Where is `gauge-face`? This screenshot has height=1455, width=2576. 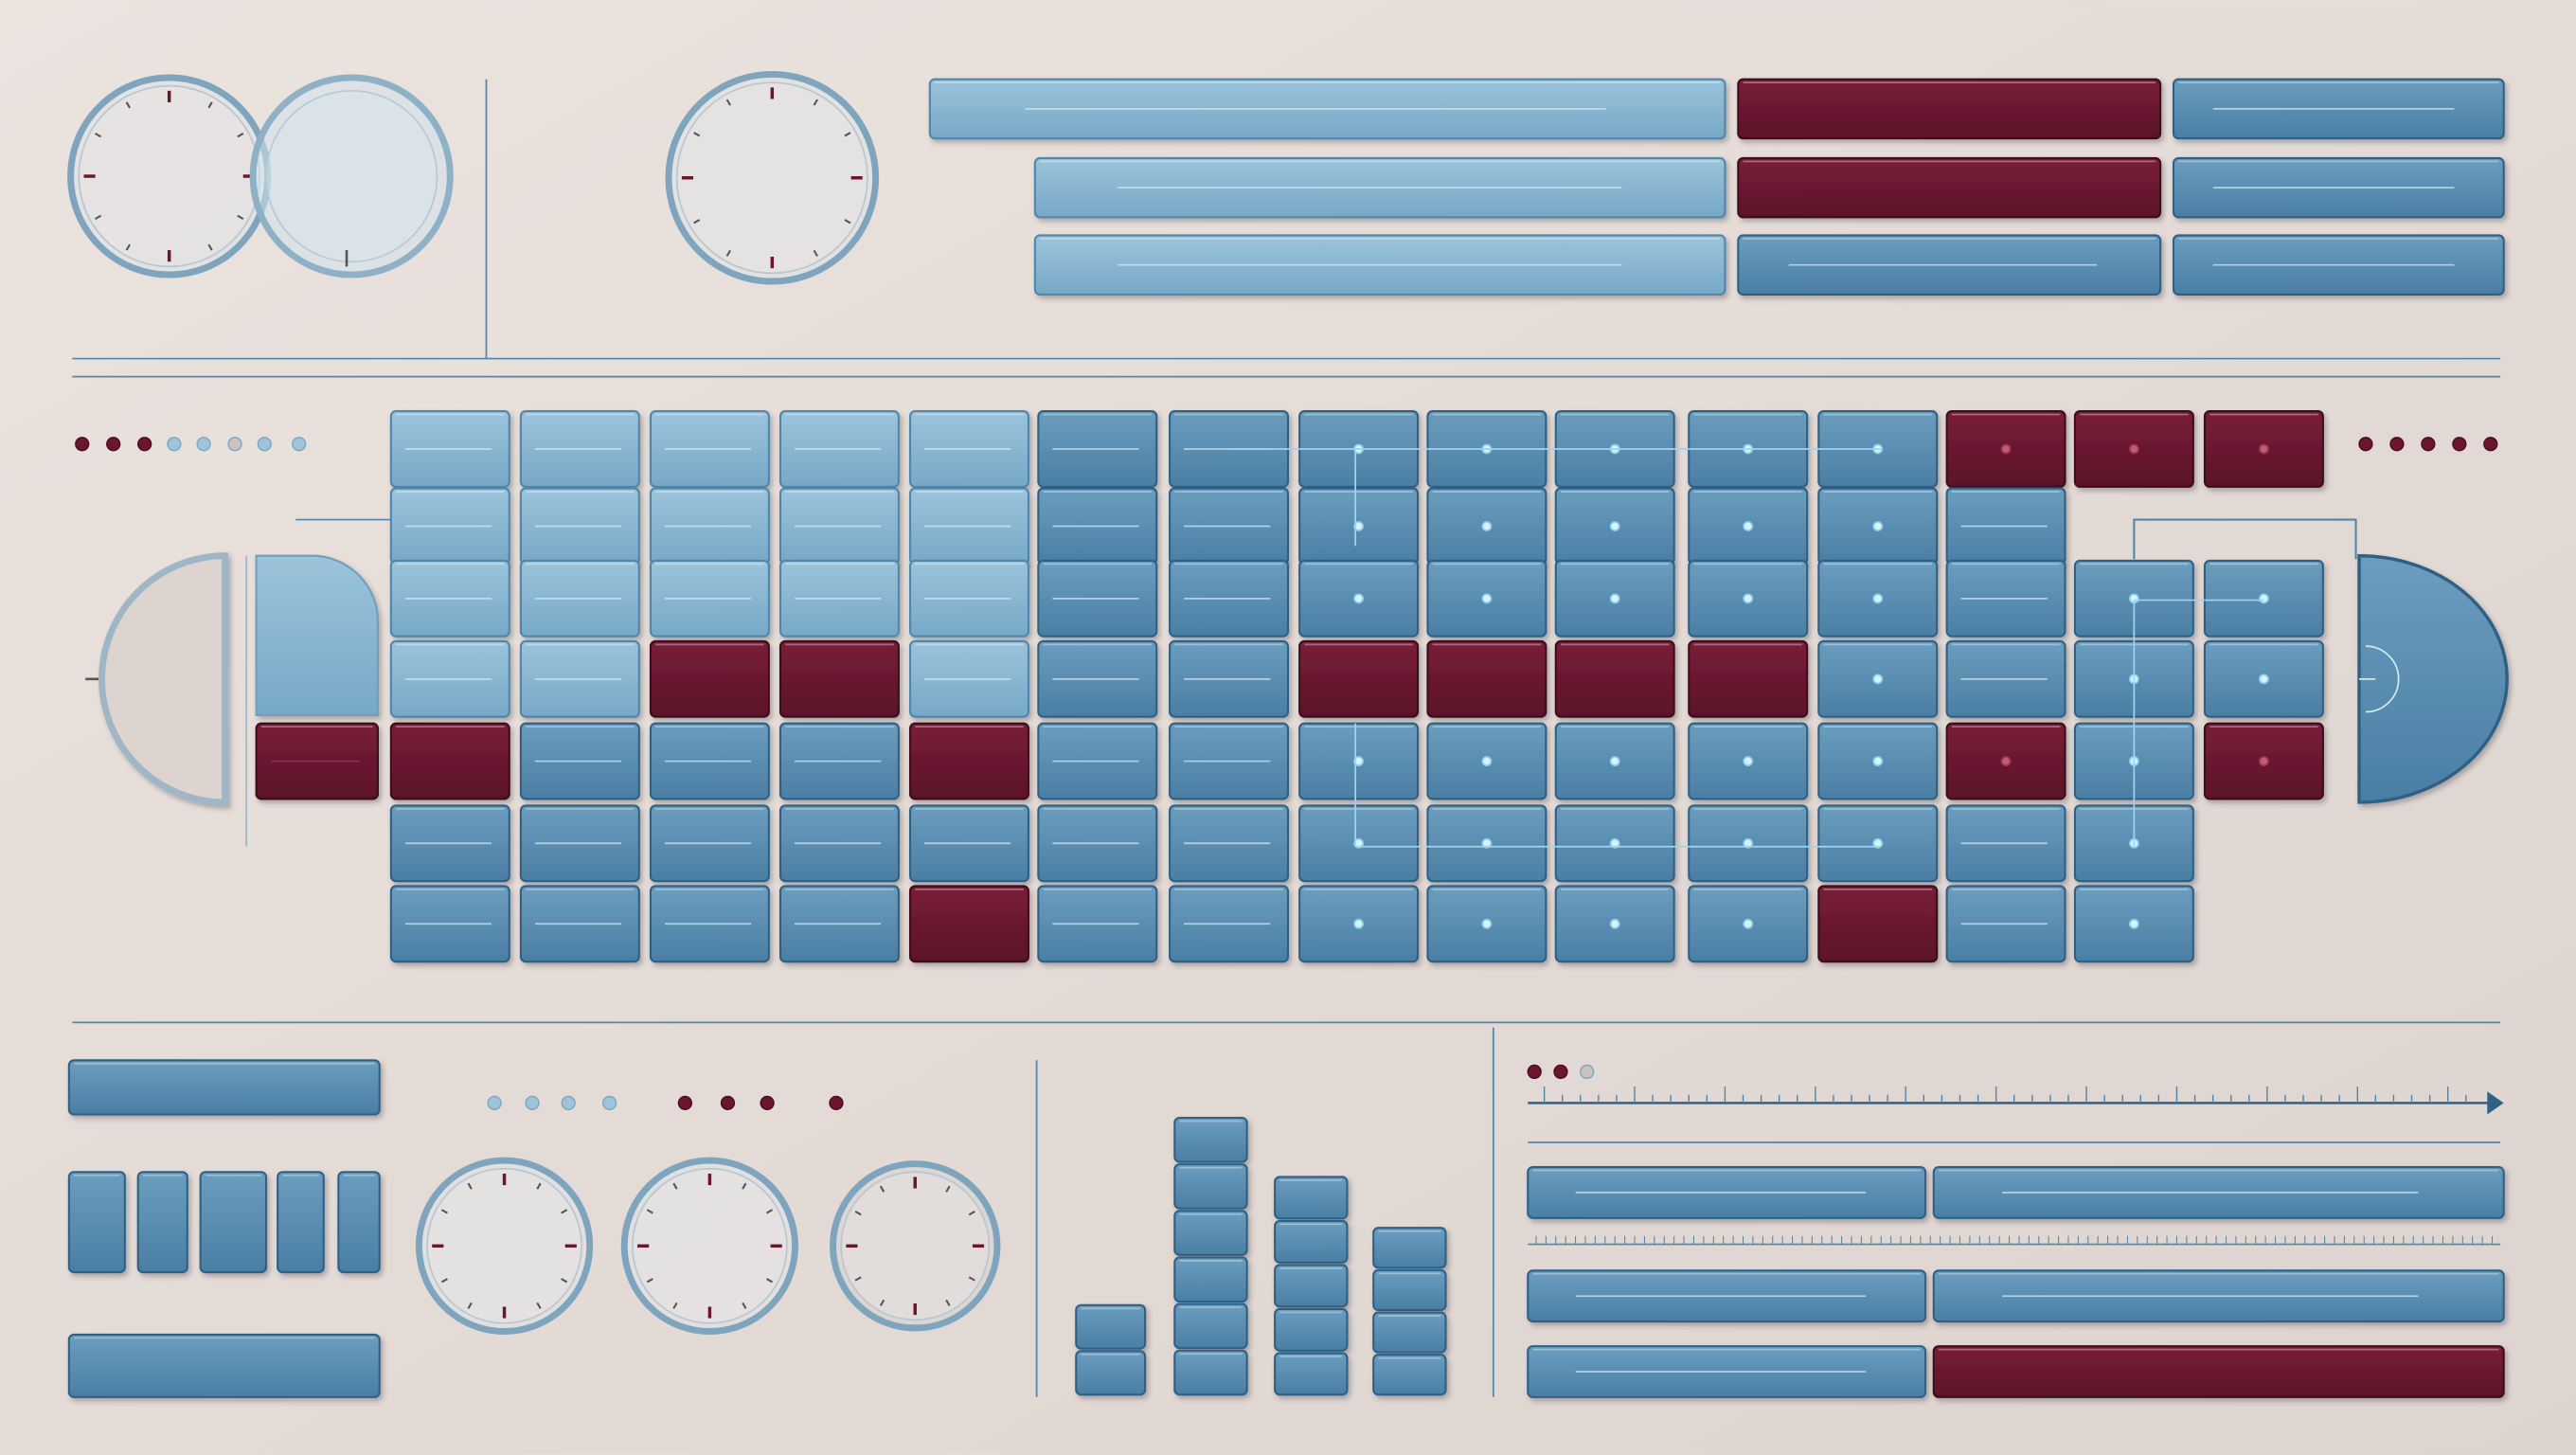 gauge-face is located at coordinates (709, 1245).